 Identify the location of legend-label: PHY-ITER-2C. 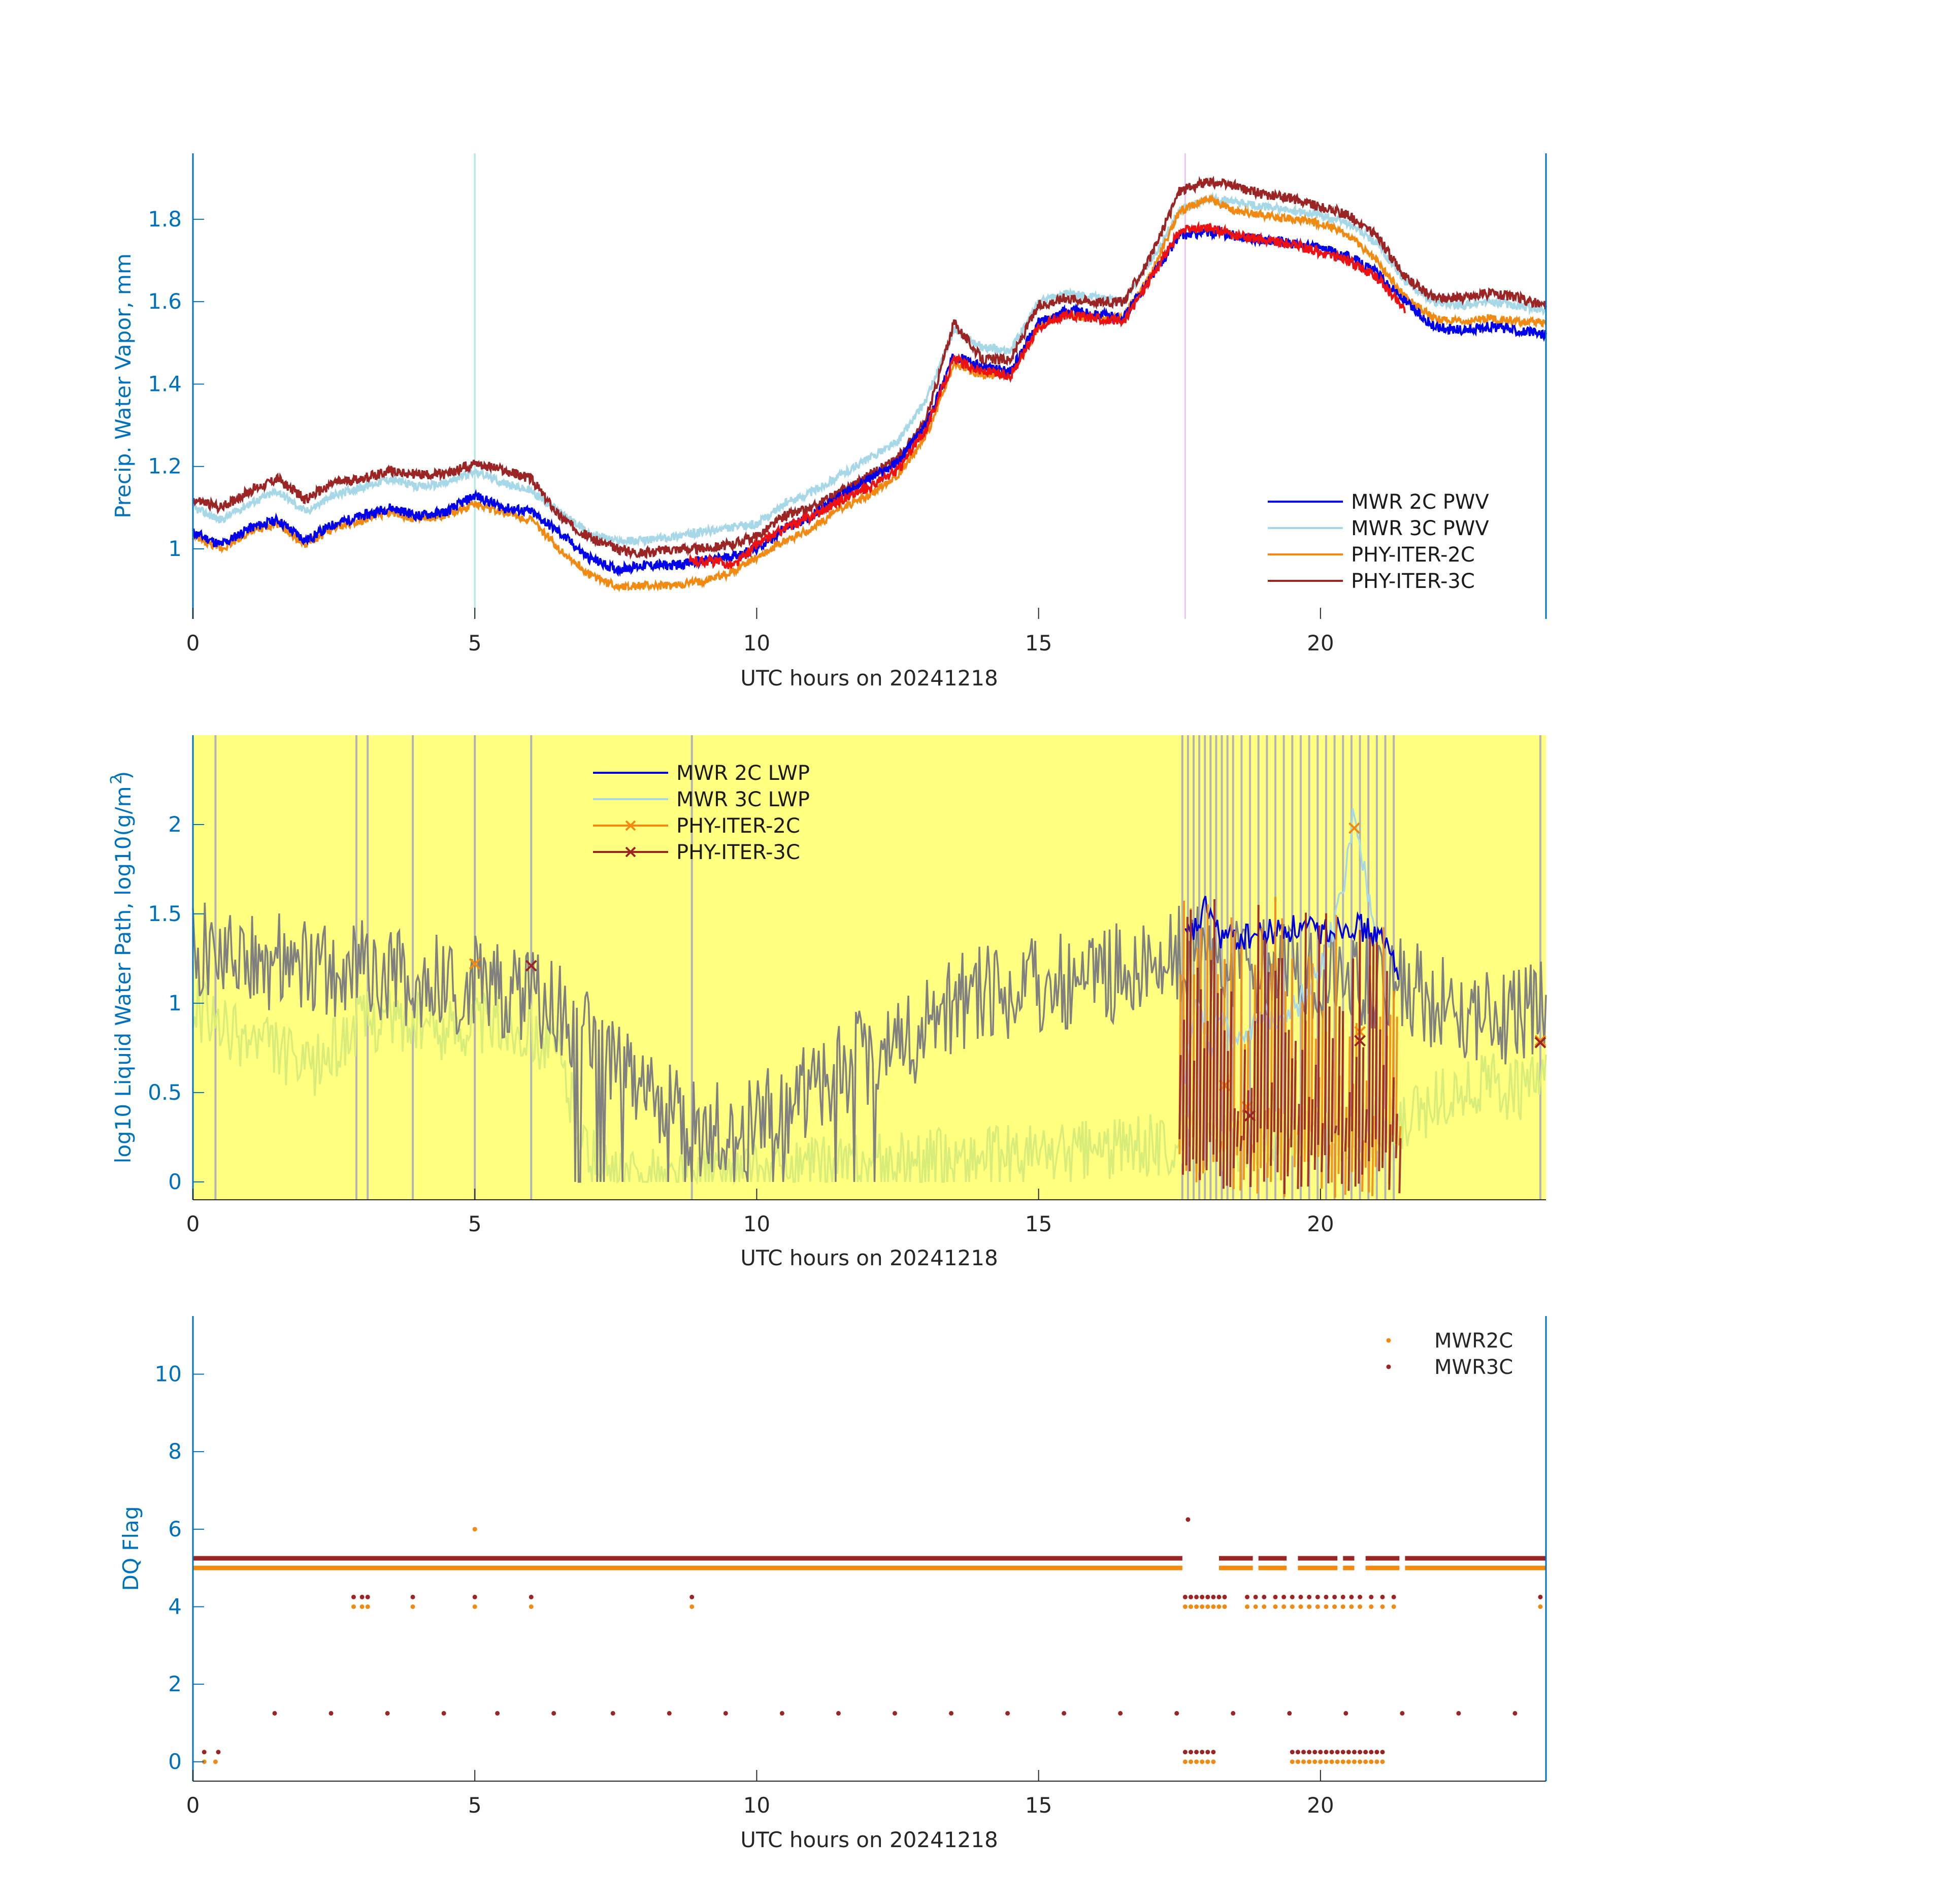
(738, 826).